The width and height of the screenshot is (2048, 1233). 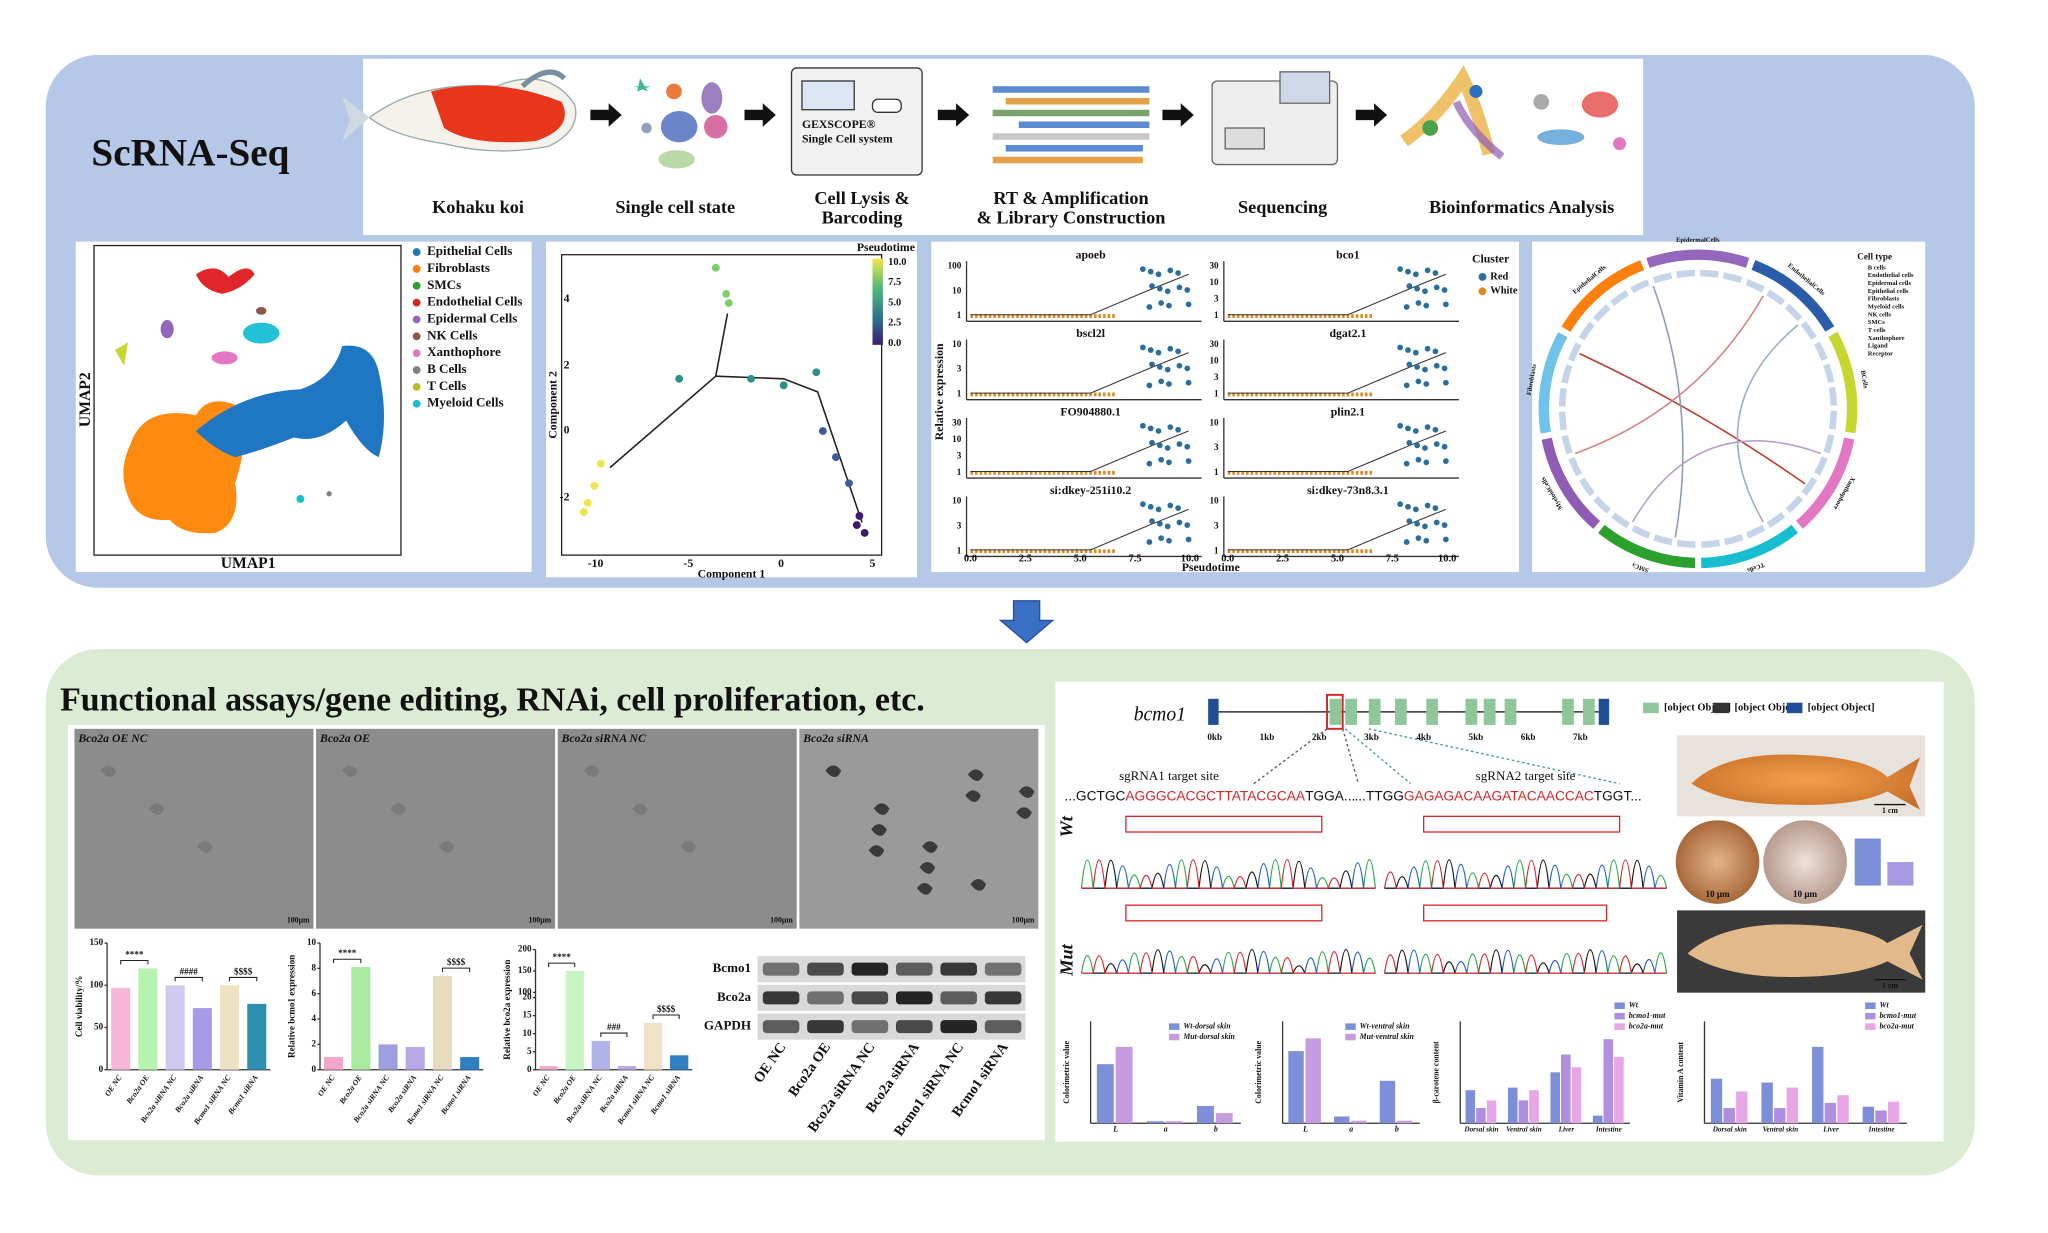 I want to click on colorbar-tick: 0.0, so click(x=894, y=343).